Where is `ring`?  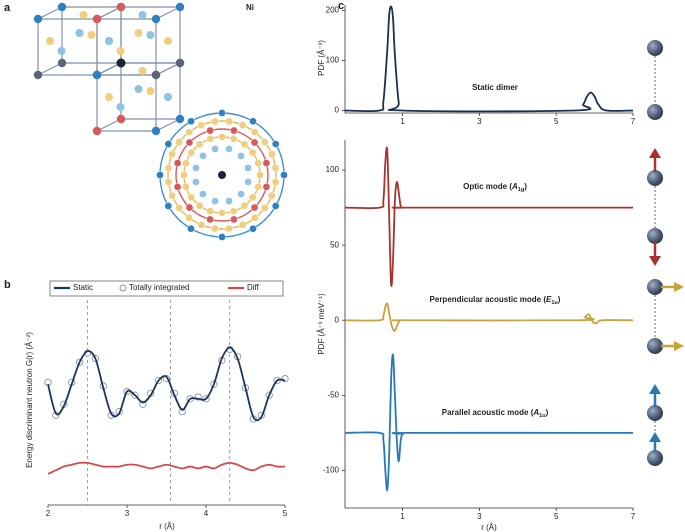
ring is located at coordinates (222, 175).